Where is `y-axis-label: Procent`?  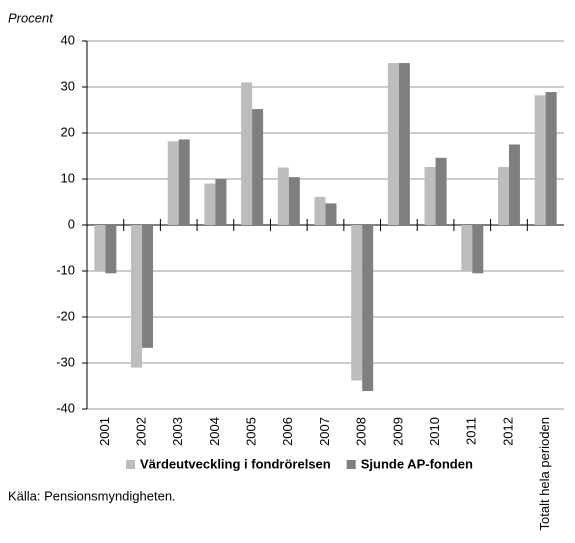 y-axis-label: Procent is located at coordinates (31, 17).